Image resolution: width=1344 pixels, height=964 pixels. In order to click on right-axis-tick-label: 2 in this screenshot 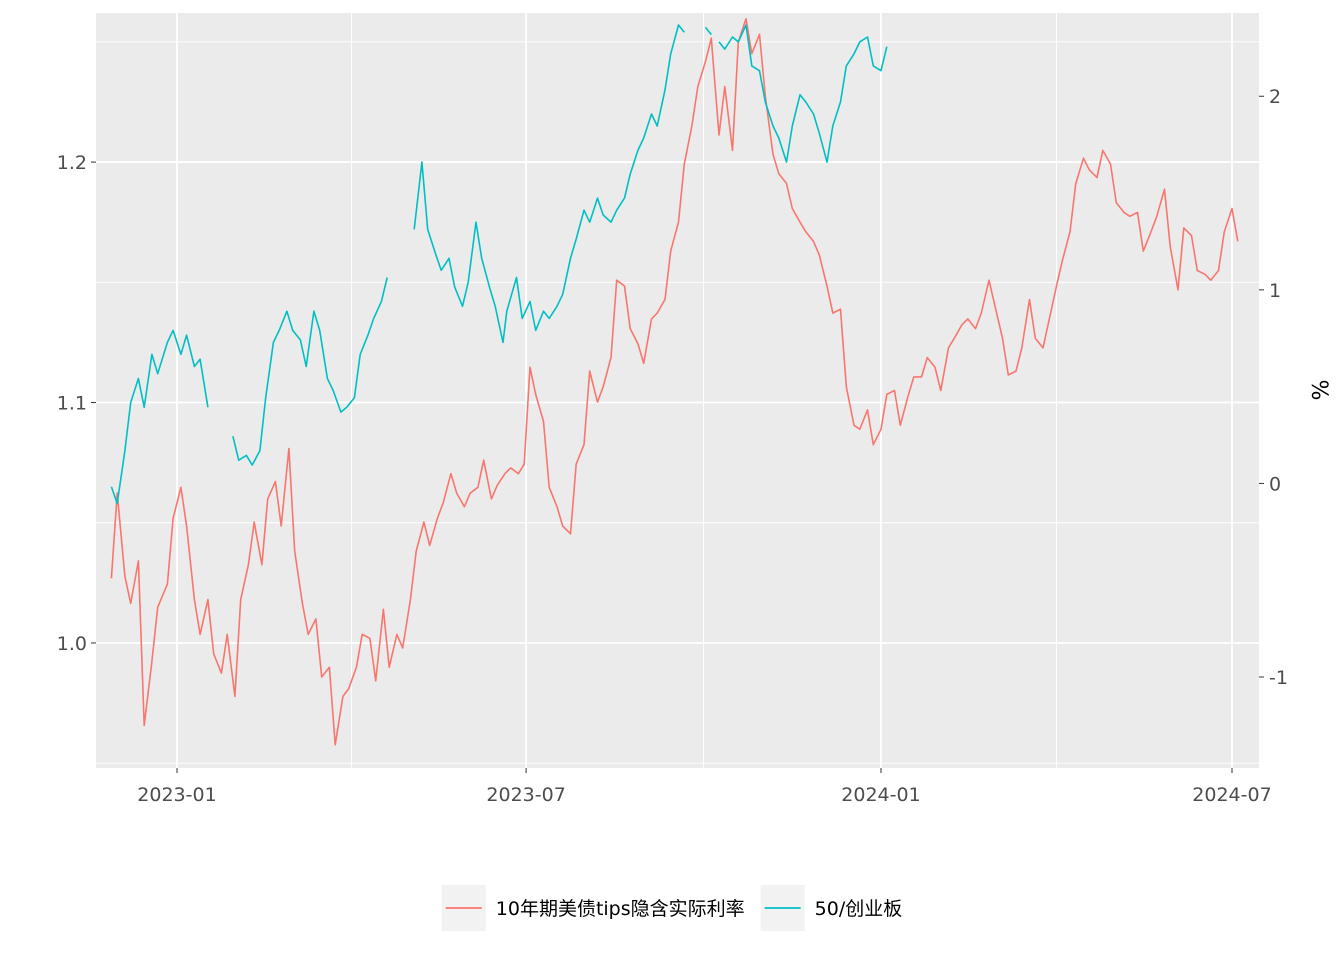, I will do `click(1275, 97)`.